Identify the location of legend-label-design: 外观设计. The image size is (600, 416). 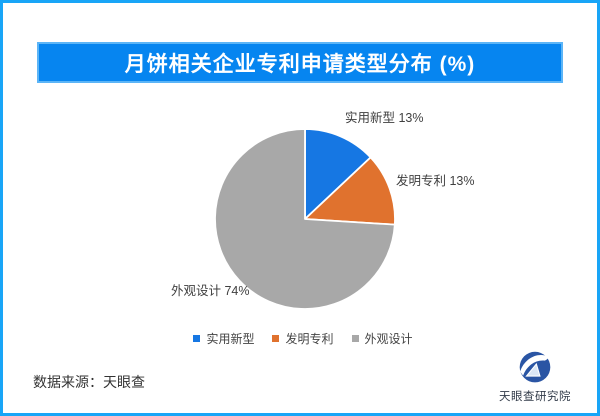
(388, 339).